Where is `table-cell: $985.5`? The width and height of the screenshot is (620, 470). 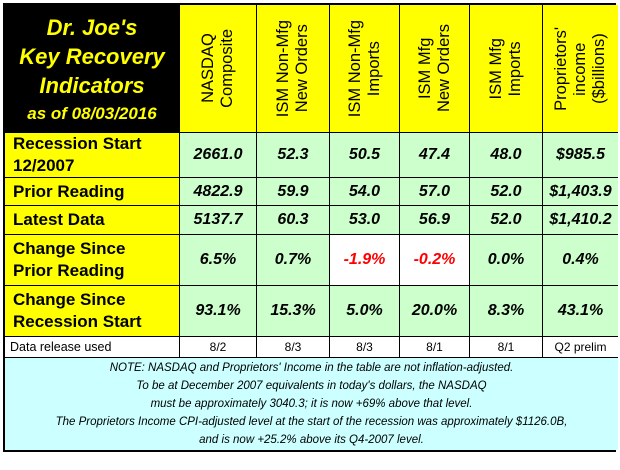
table-cell: $985.5 is located at coordinates (580, 155).